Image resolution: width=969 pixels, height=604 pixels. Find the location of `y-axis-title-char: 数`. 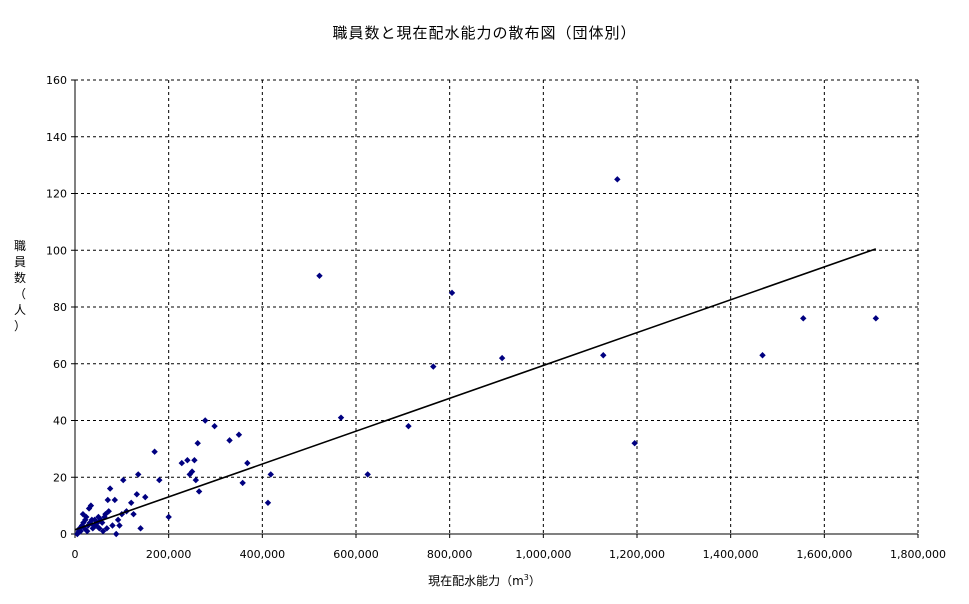

y-axis-title-char: 数 is located at coordinates (19, 278).